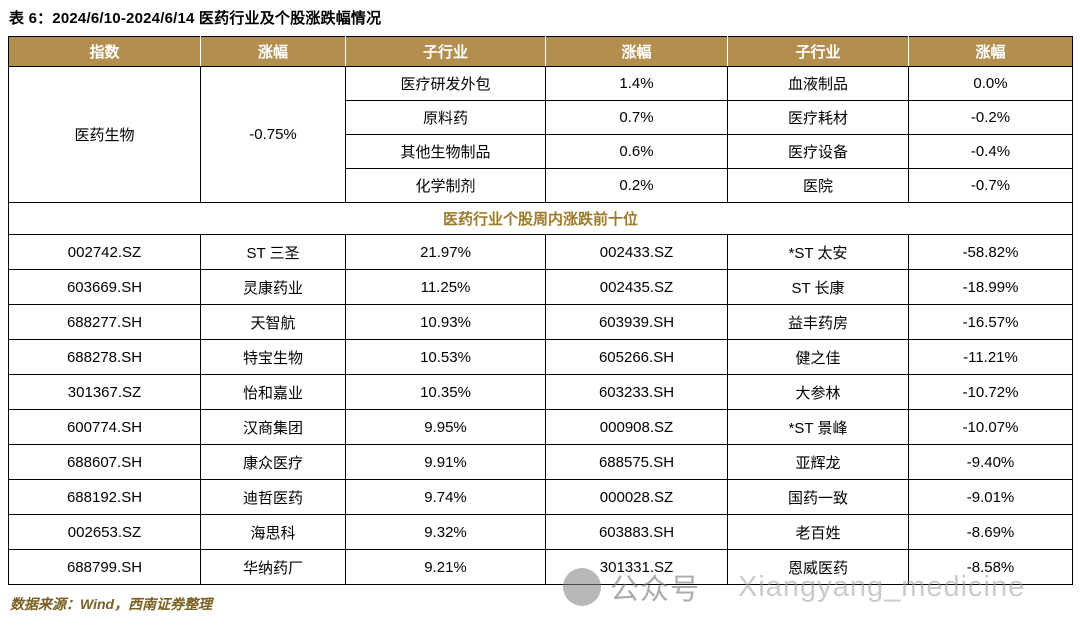 The width and height of the screenshot is (1080, 641). Describe the element at coordinates (818, 322) in the screenshot. I see `stock-name: 益丰药房` at that location.